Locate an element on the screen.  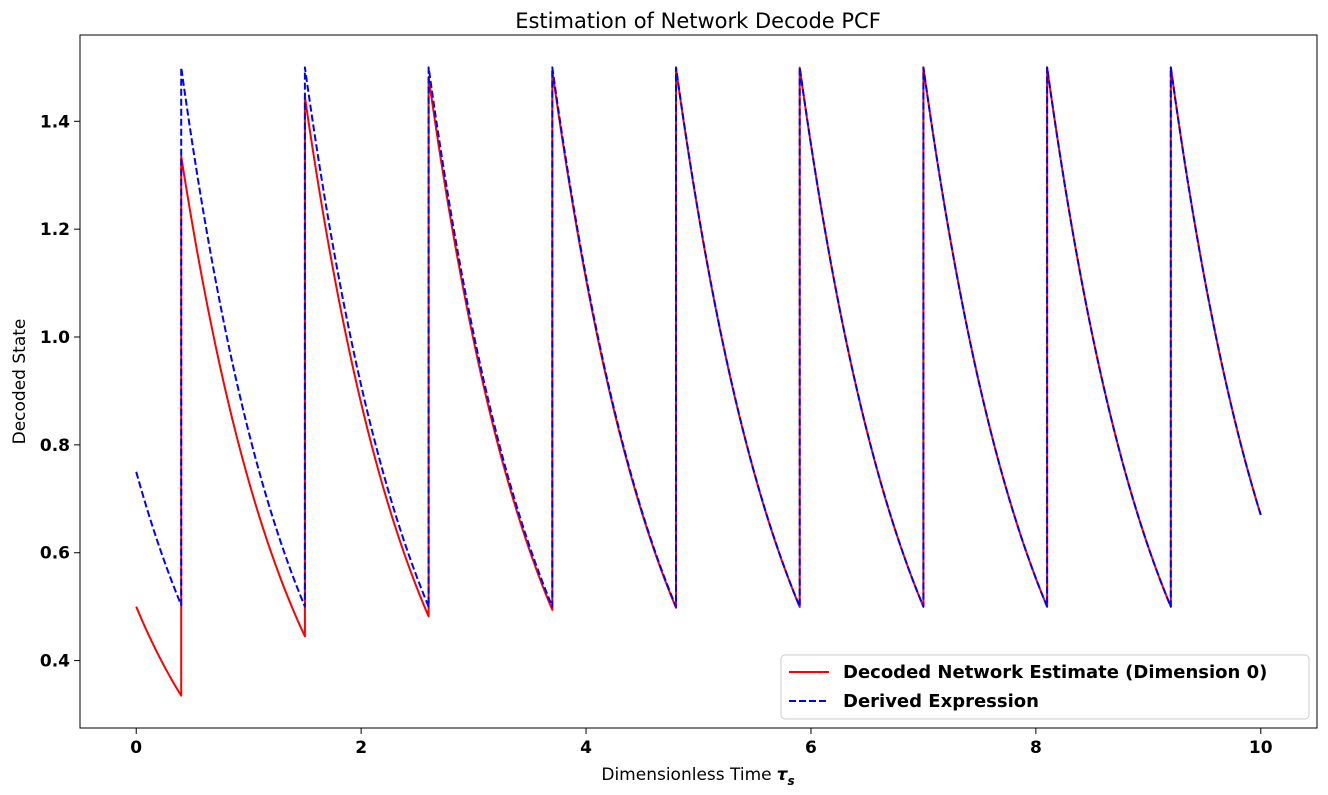
y-axis: 0.4 0.6 0.8 1.0 1.2 1.4 is located at coordinates (60, 392).